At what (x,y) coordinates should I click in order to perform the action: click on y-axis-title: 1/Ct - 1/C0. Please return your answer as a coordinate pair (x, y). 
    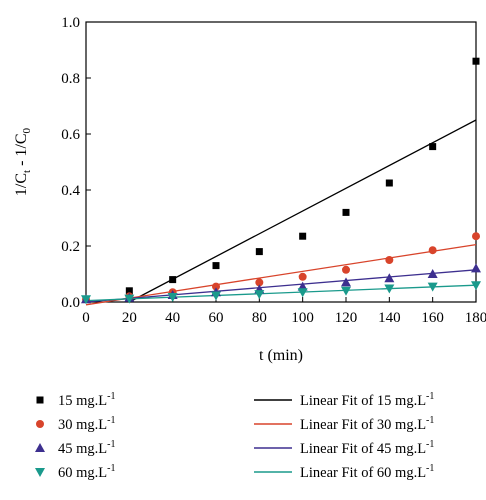
    Looking at the image, I should click on (23, 161).